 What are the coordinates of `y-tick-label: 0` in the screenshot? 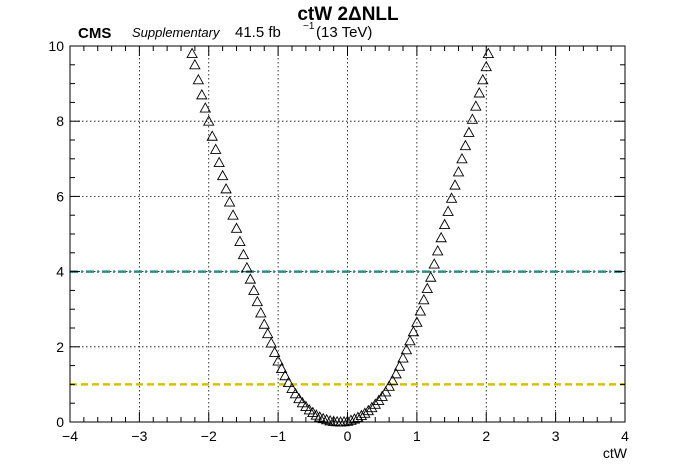 It's located at (60, 422).